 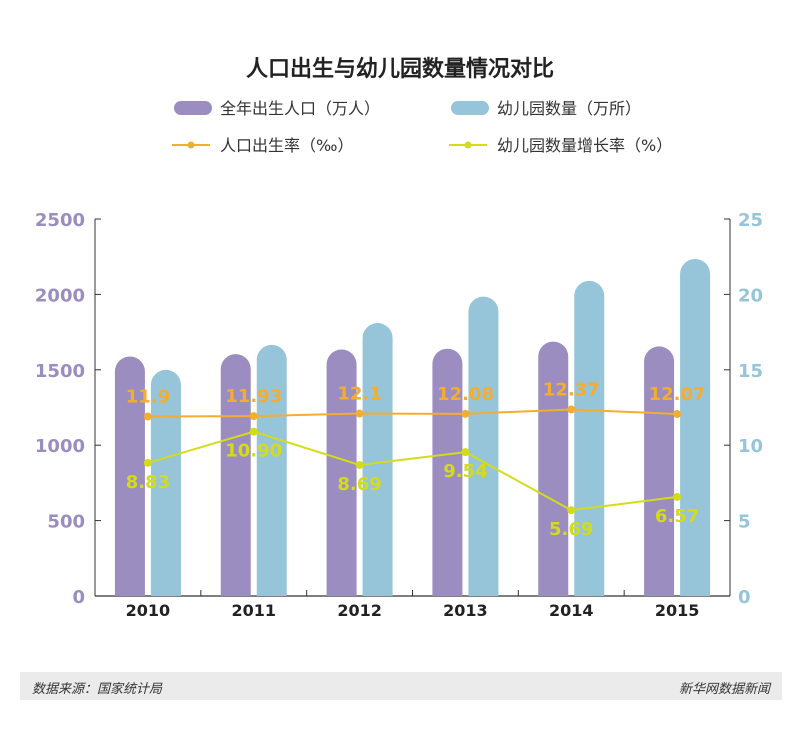 What do you see at coordinates (750, 446) in the screenshot?
I see `right-tick-label-2: 10` at bounding box center [750, 446].